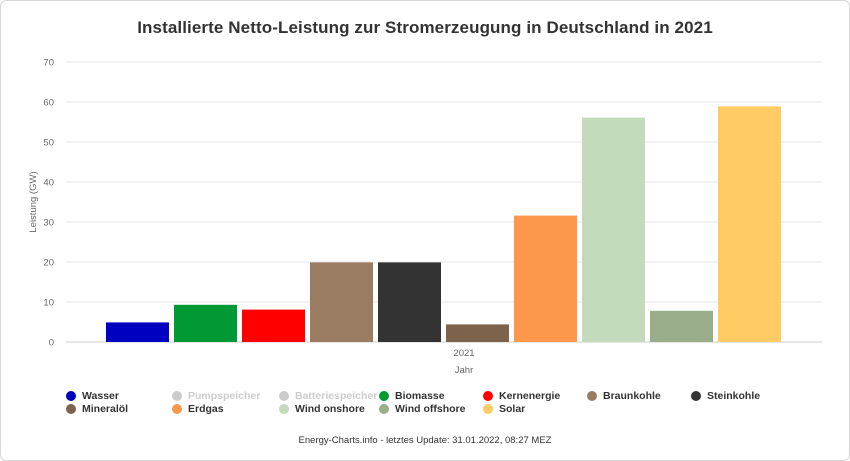 This screenshot has width=850, height=461. Describe the element at coordinates (512, 409) in the screenshot. I see `legend-label: Solar` at that location.